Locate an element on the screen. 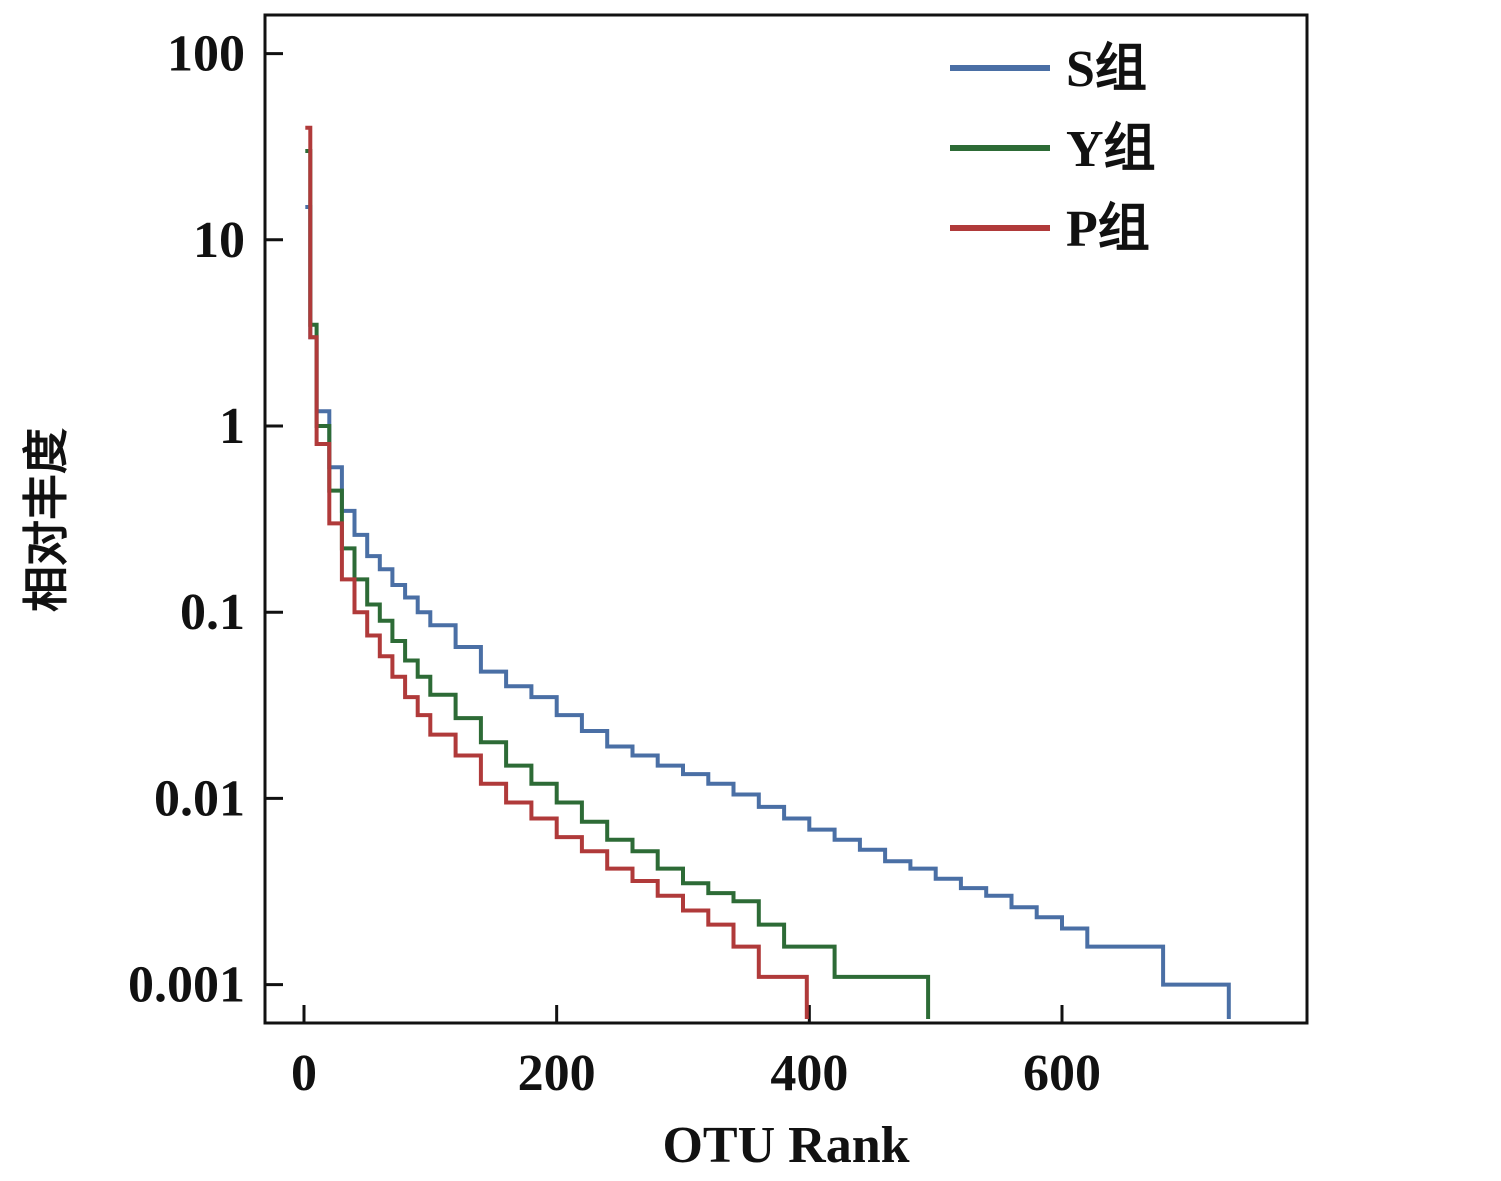 The height and width of the screenshot is (1181, 1501). x-tick-label: 400 is located at coordinates (809, 1073).